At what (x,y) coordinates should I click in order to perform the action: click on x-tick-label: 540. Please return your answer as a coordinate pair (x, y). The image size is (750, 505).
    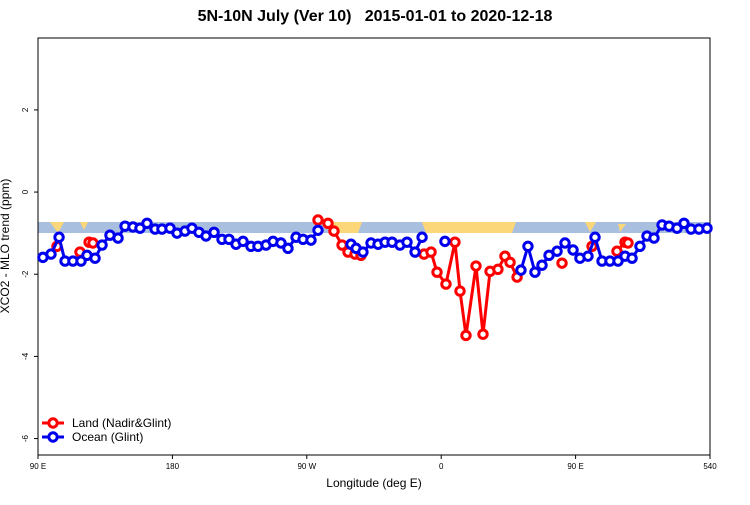
    Looking at the image, I should click on (710, 466).